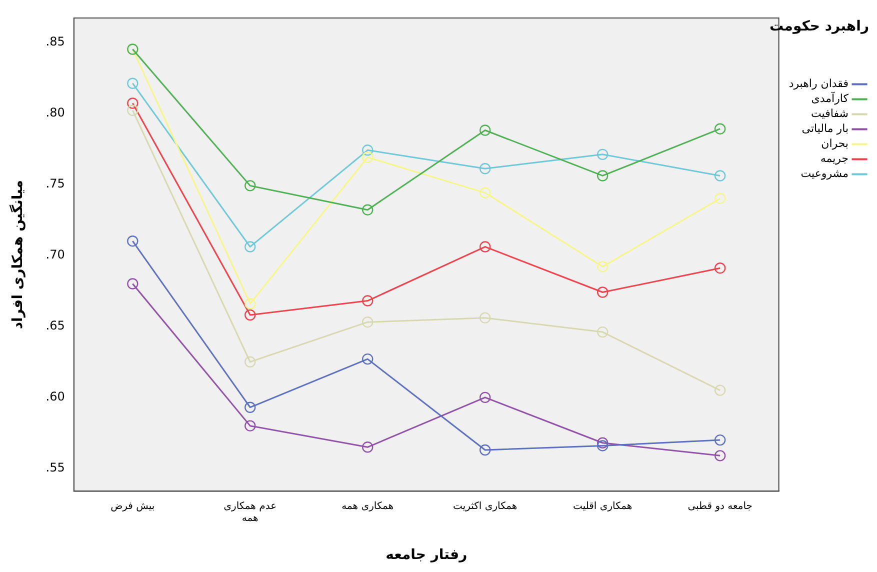  What do you see at coordinates (830, 98) in the screenshot?
I see `legend-label: کارآمدی` at bounding box center [830, 98].